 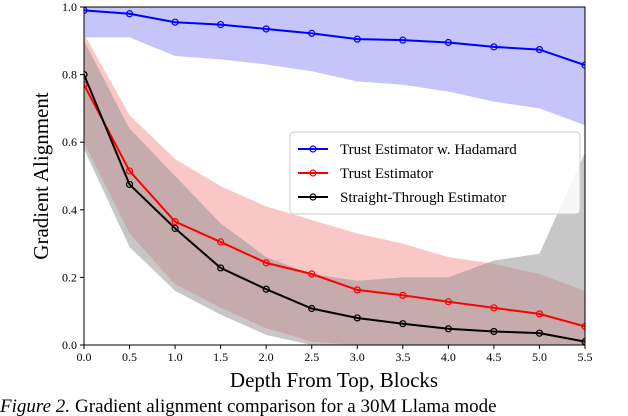 I want to click on y-tick-label: 0.8, so click(x=69, y=75).